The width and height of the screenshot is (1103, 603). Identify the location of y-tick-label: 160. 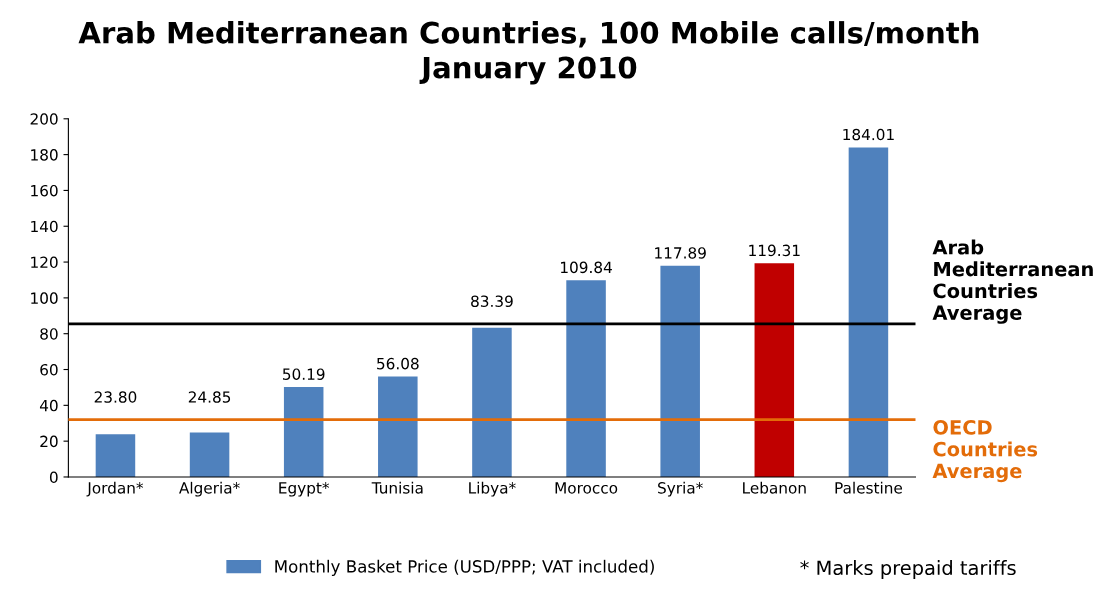
(44, 190).